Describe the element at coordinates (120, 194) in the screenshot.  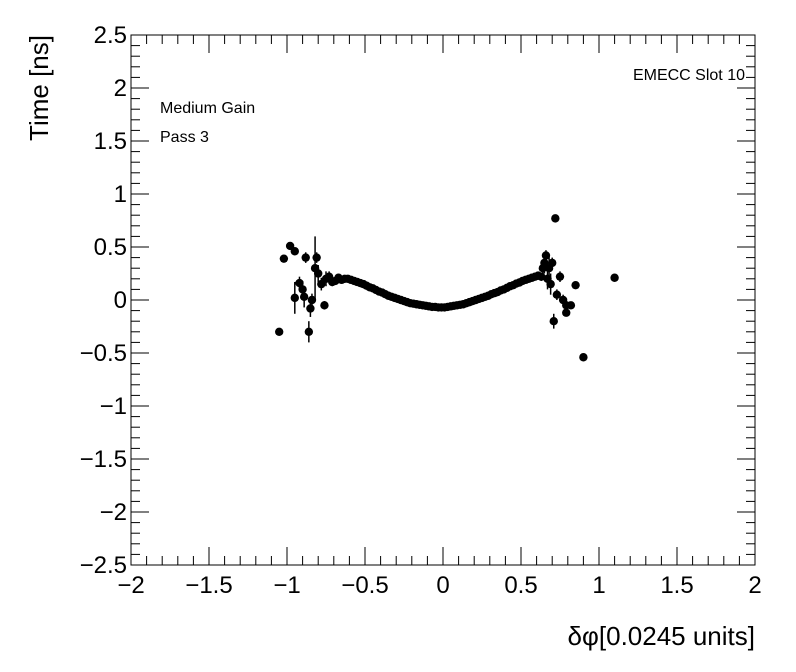
I see `y-tick-label: 1` at that location.